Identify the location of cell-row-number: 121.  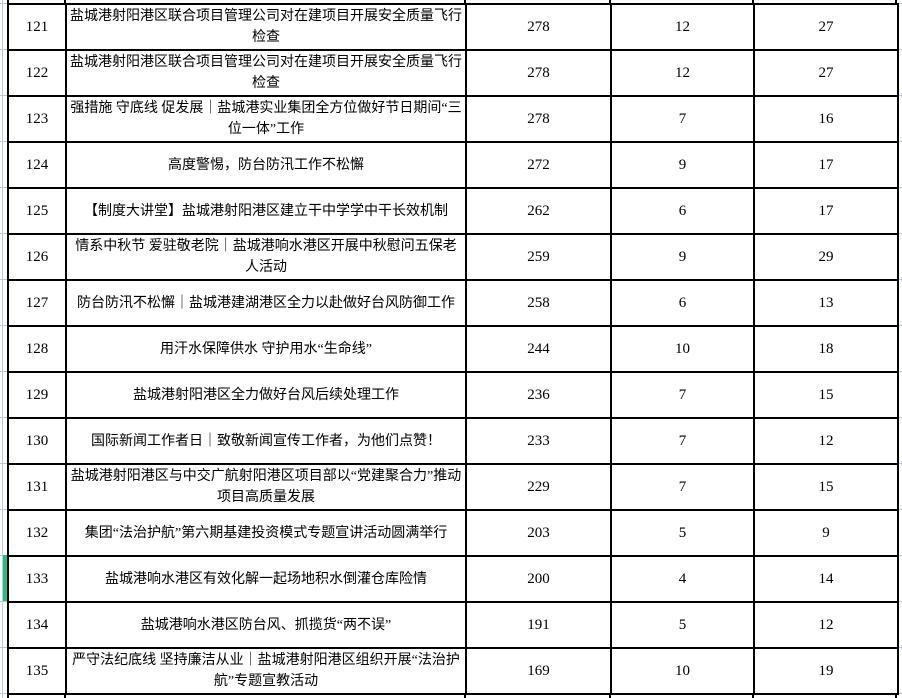
(37, 27).